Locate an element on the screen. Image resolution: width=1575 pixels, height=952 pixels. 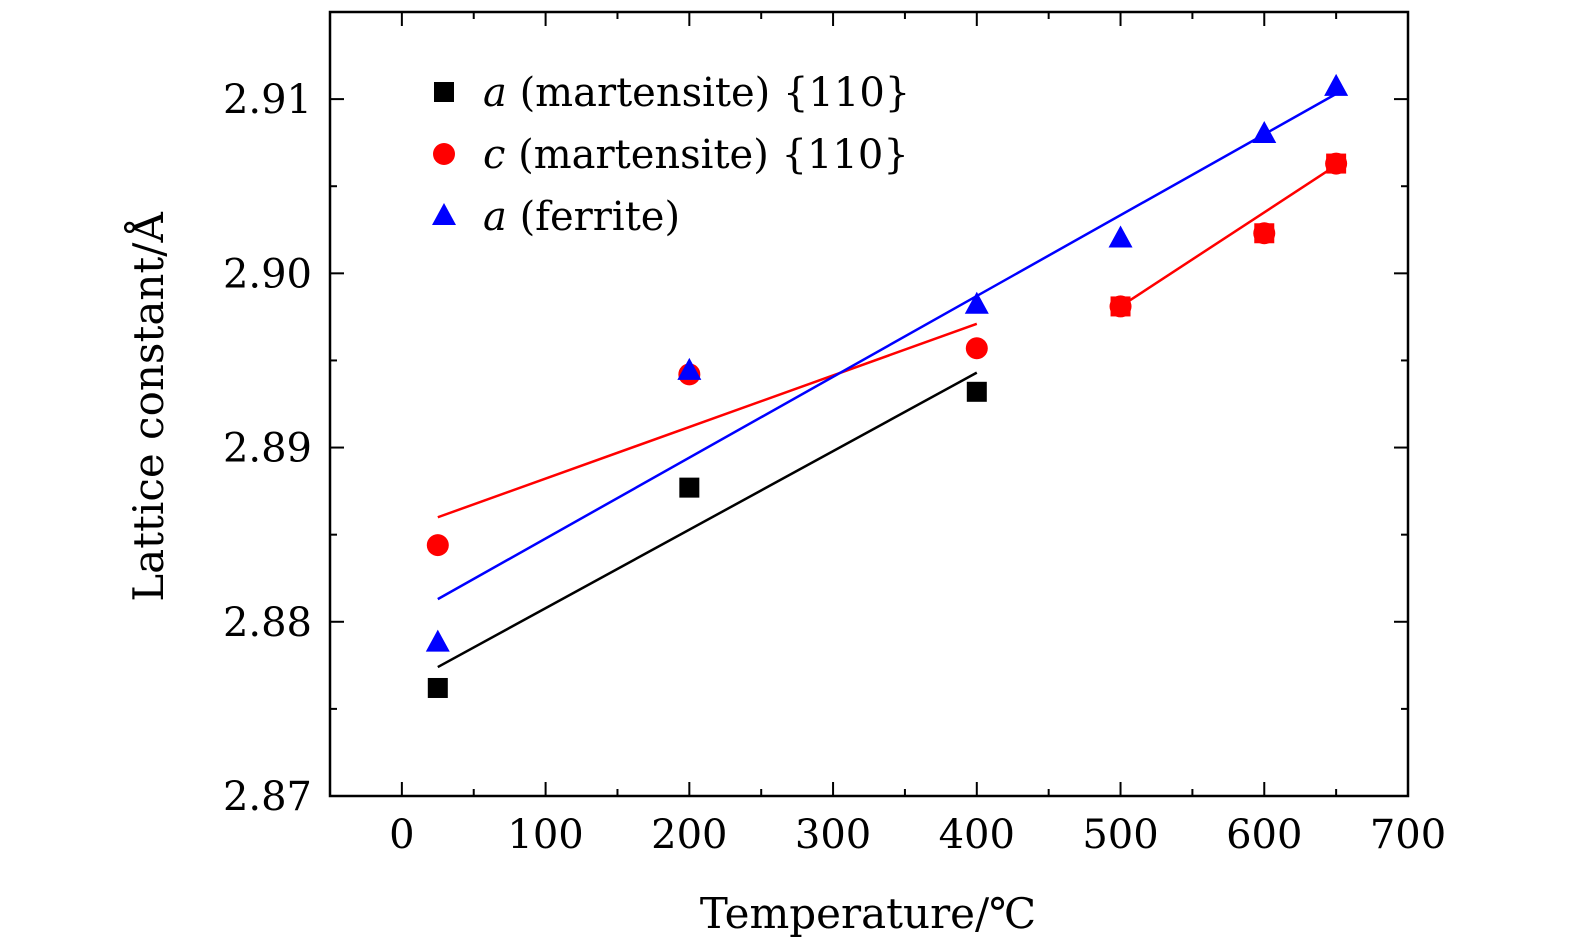
x-tick-label: 500 is located at coordinates (1120, 835).